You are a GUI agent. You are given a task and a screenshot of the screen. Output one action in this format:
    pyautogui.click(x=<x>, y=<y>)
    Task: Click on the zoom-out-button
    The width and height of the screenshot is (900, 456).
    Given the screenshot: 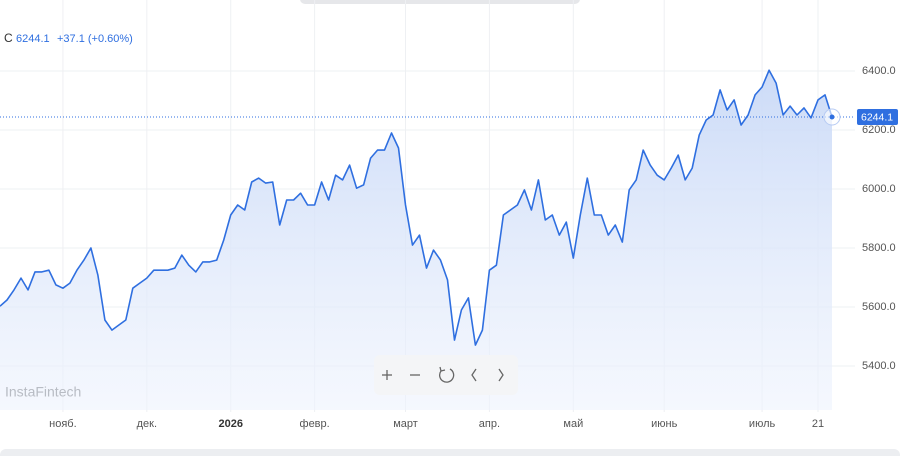 What is the action you would take?
    pyautogui.click(x=415, y=375)
    